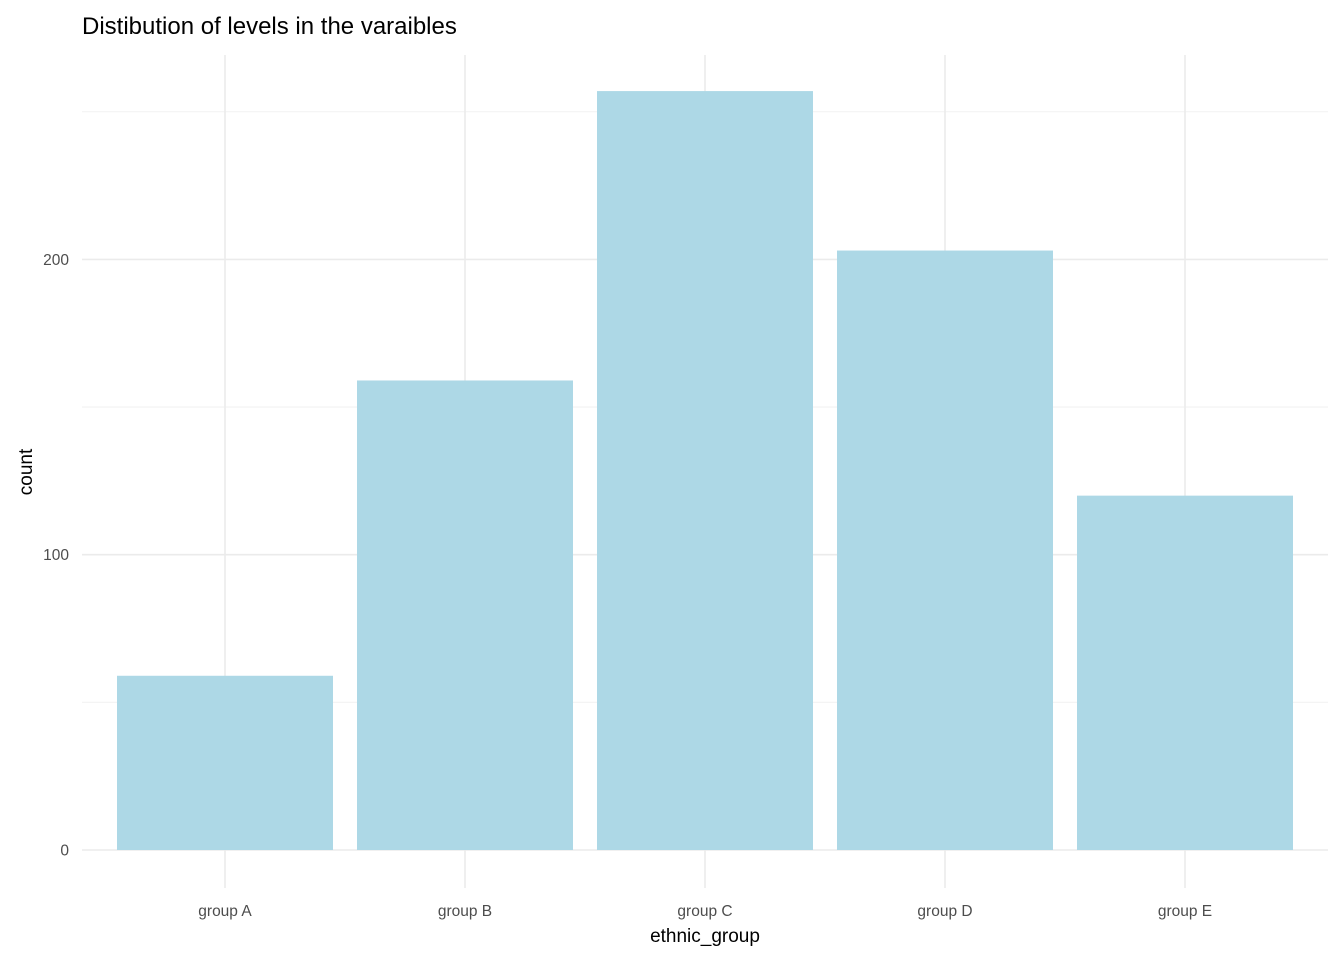 The height and width of the screenshot is (960, 1344). What do you see at coordinates (465, 615) in the screenshot?
I see `bar-group-b` at bounding box center [465, 615].